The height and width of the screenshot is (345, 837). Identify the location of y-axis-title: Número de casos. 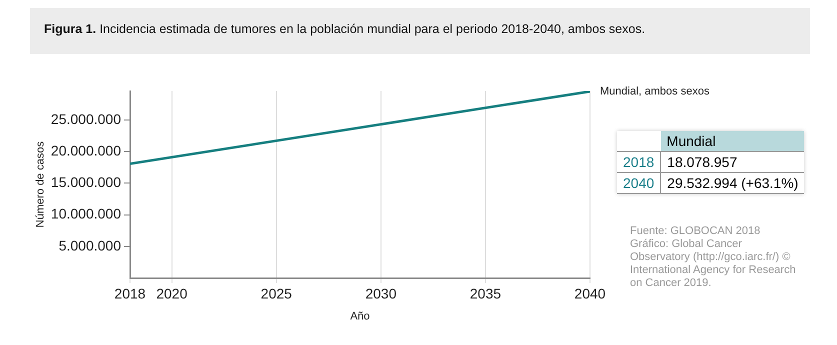
(40, 184).